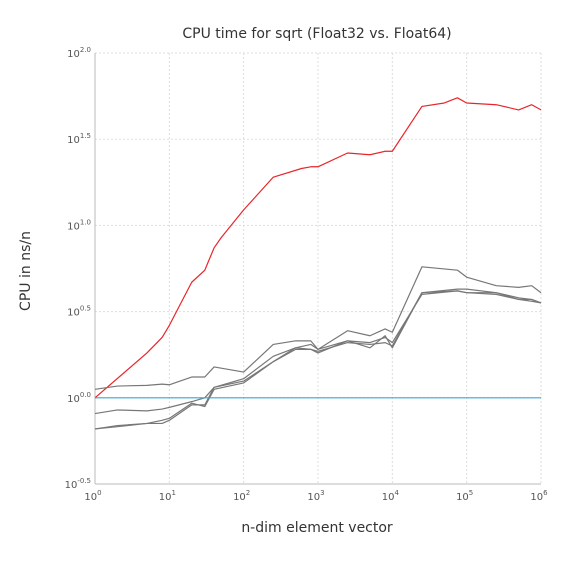  I want to click on x-tick-label: 10¹, so click(167, 496).